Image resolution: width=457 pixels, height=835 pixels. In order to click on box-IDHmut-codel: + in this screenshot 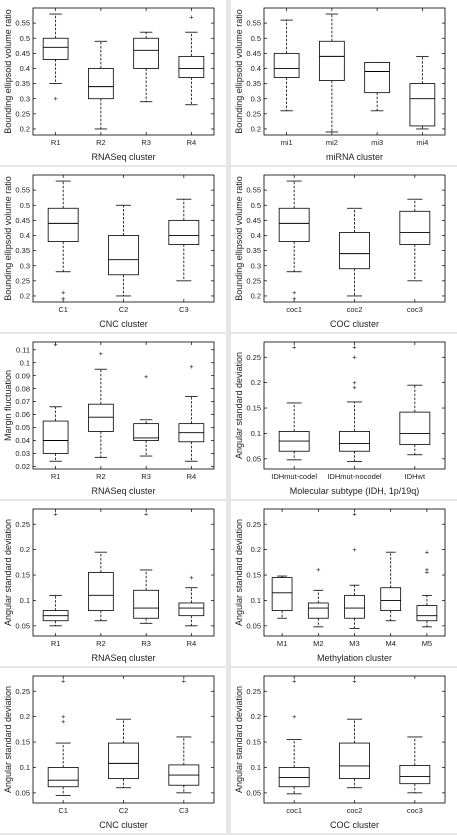, I will do `click(294, 401)`.